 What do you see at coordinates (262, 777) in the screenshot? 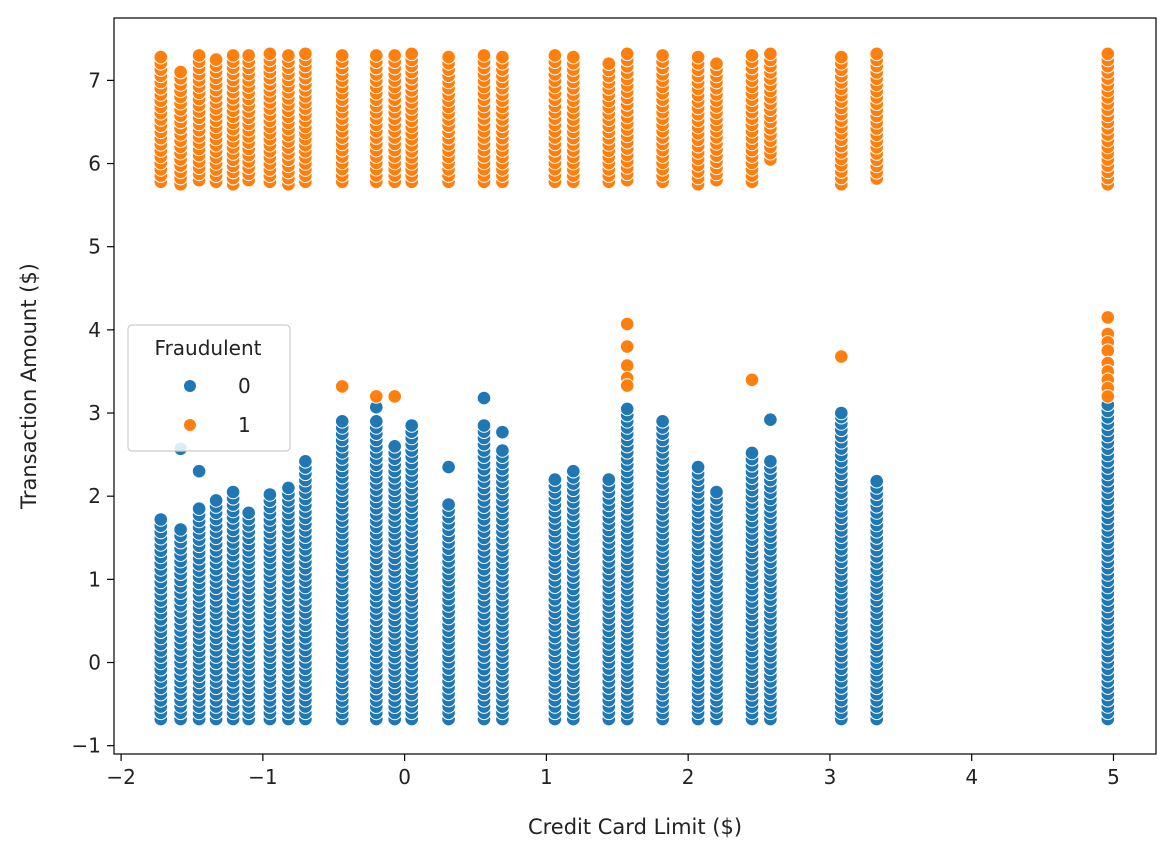
I see `x-tick-label: −1` at bounding box center [262, 777].